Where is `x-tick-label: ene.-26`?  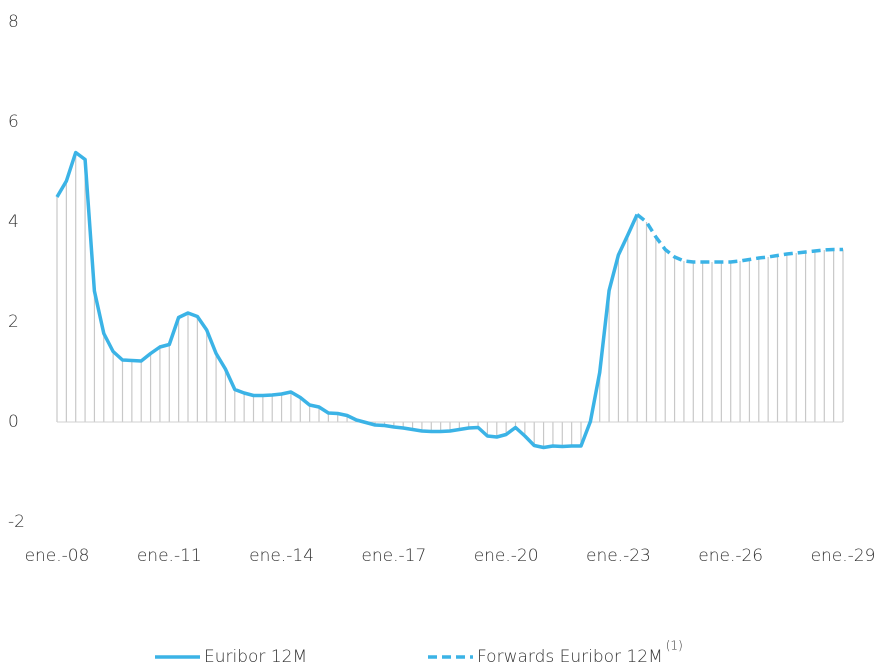
x-tick-label: ene.-26 is located at coordinates (730, 556).